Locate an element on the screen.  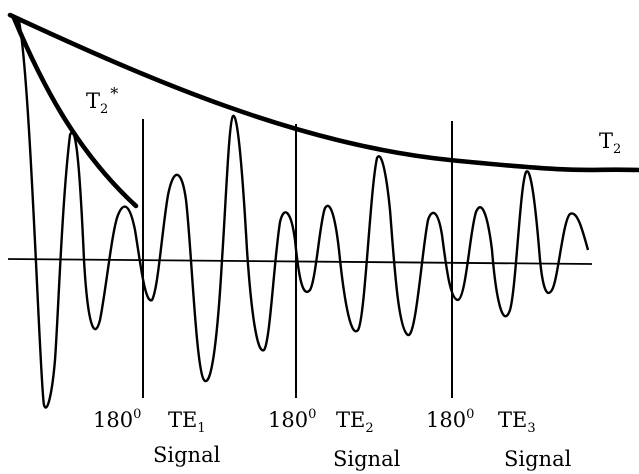
signal-label-3: Signal is located at coordinates (538, 459).